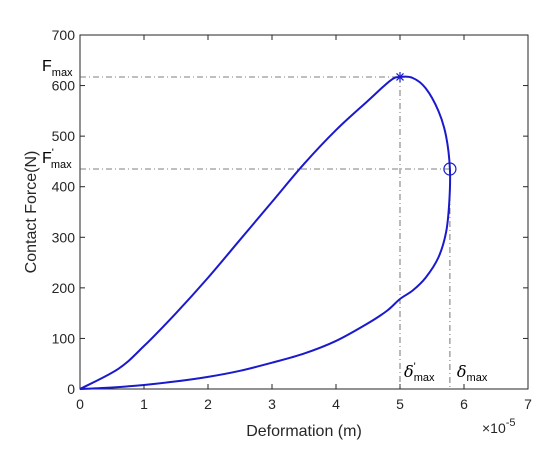  What do you see at coordinates (47, 66) in the screenshot?
I see `fmax-letter: F` at bounding box center [47, 66].